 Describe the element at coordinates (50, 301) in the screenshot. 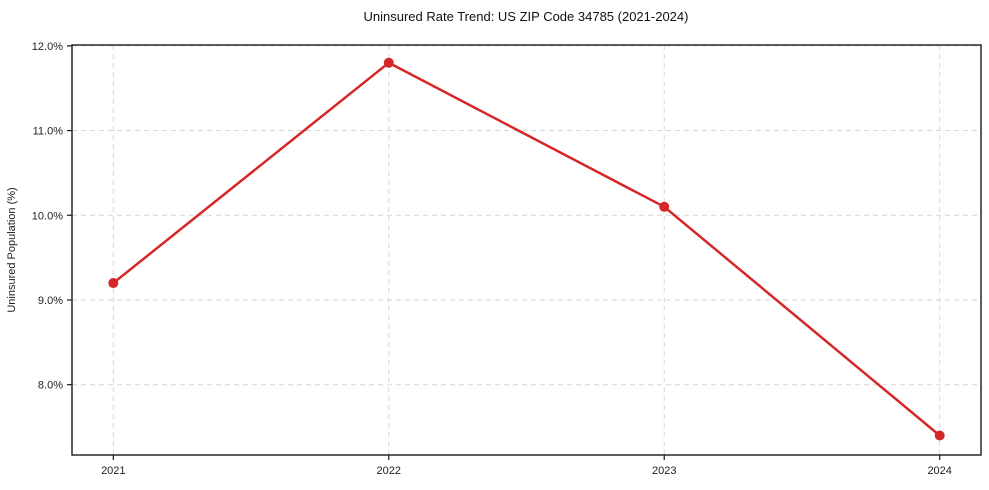

I see `y-tick-label: 9.0%` at that location.